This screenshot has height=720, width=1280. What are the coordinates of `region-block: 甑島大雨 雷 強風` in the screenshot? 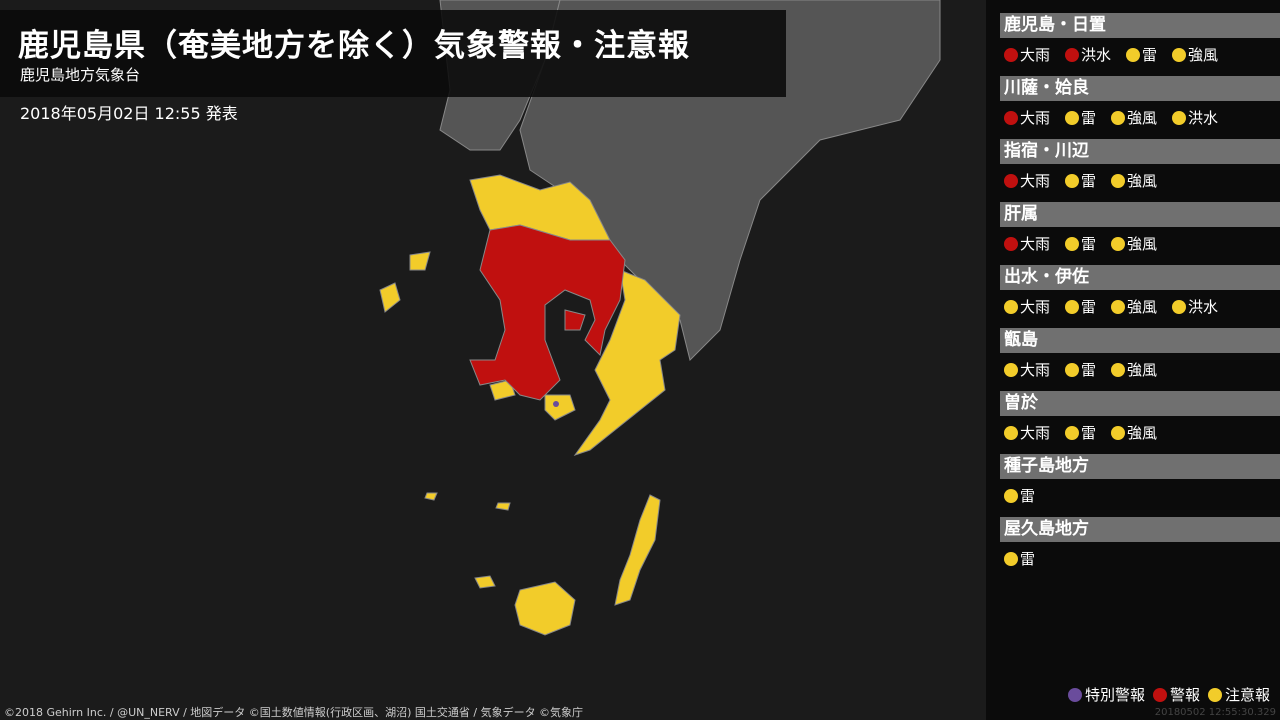 It's located at (1140, 354).